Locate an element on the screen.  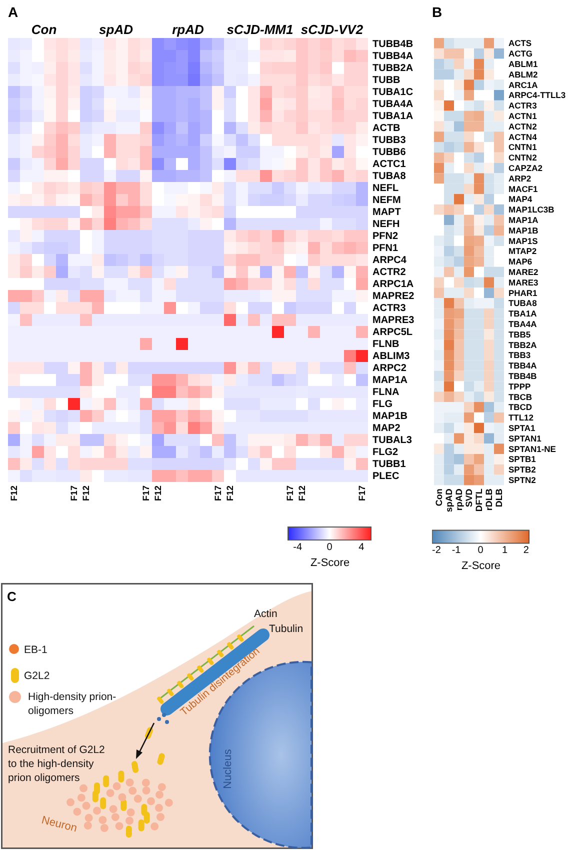
y-tick-label: ACTS is located at coordinates (520, 43).